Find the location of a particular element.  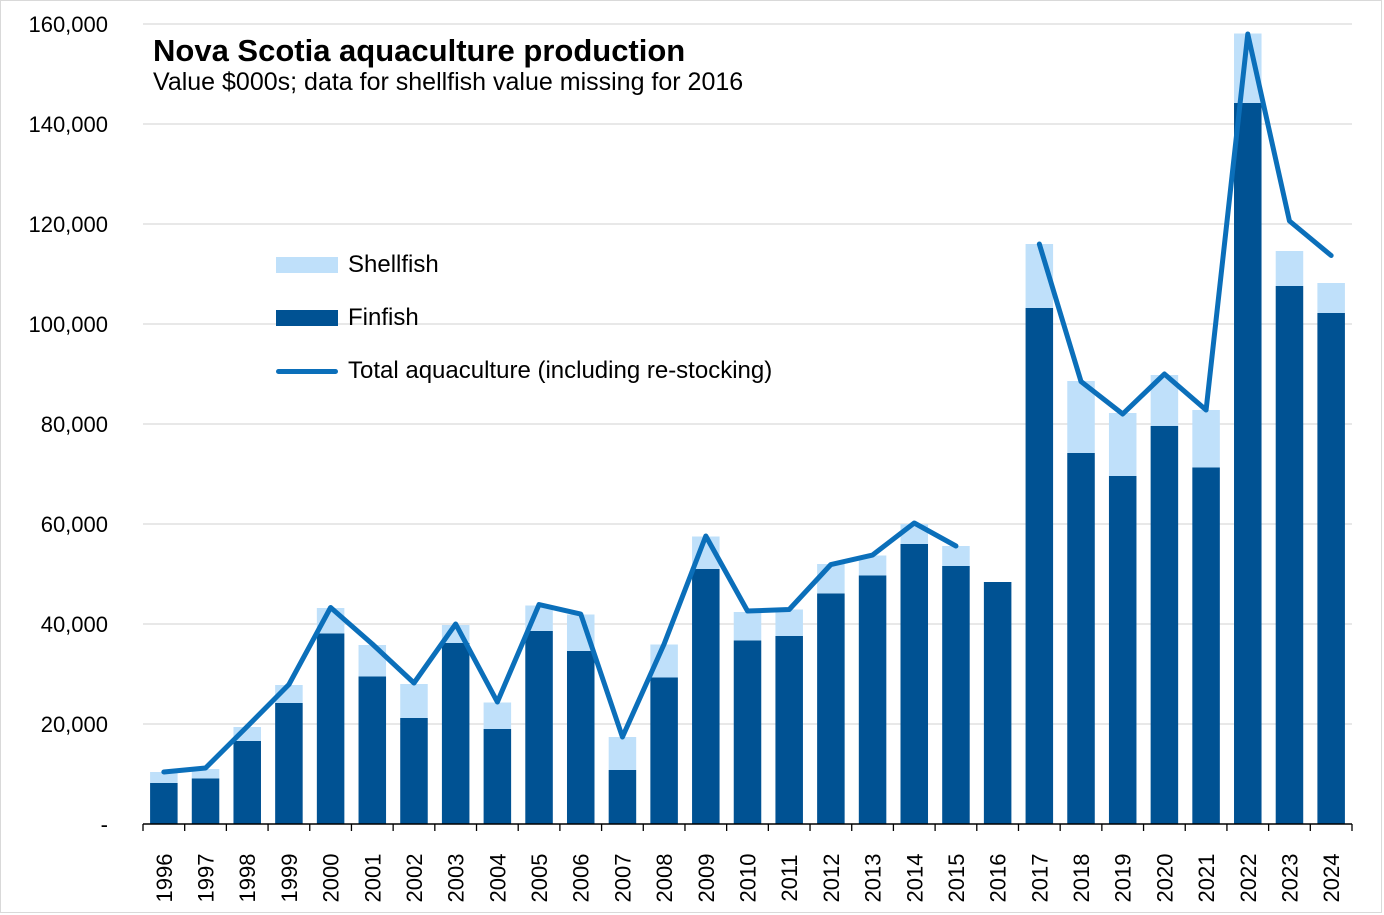

x-tick-label: 2005 is located at coordinates (539, 878).